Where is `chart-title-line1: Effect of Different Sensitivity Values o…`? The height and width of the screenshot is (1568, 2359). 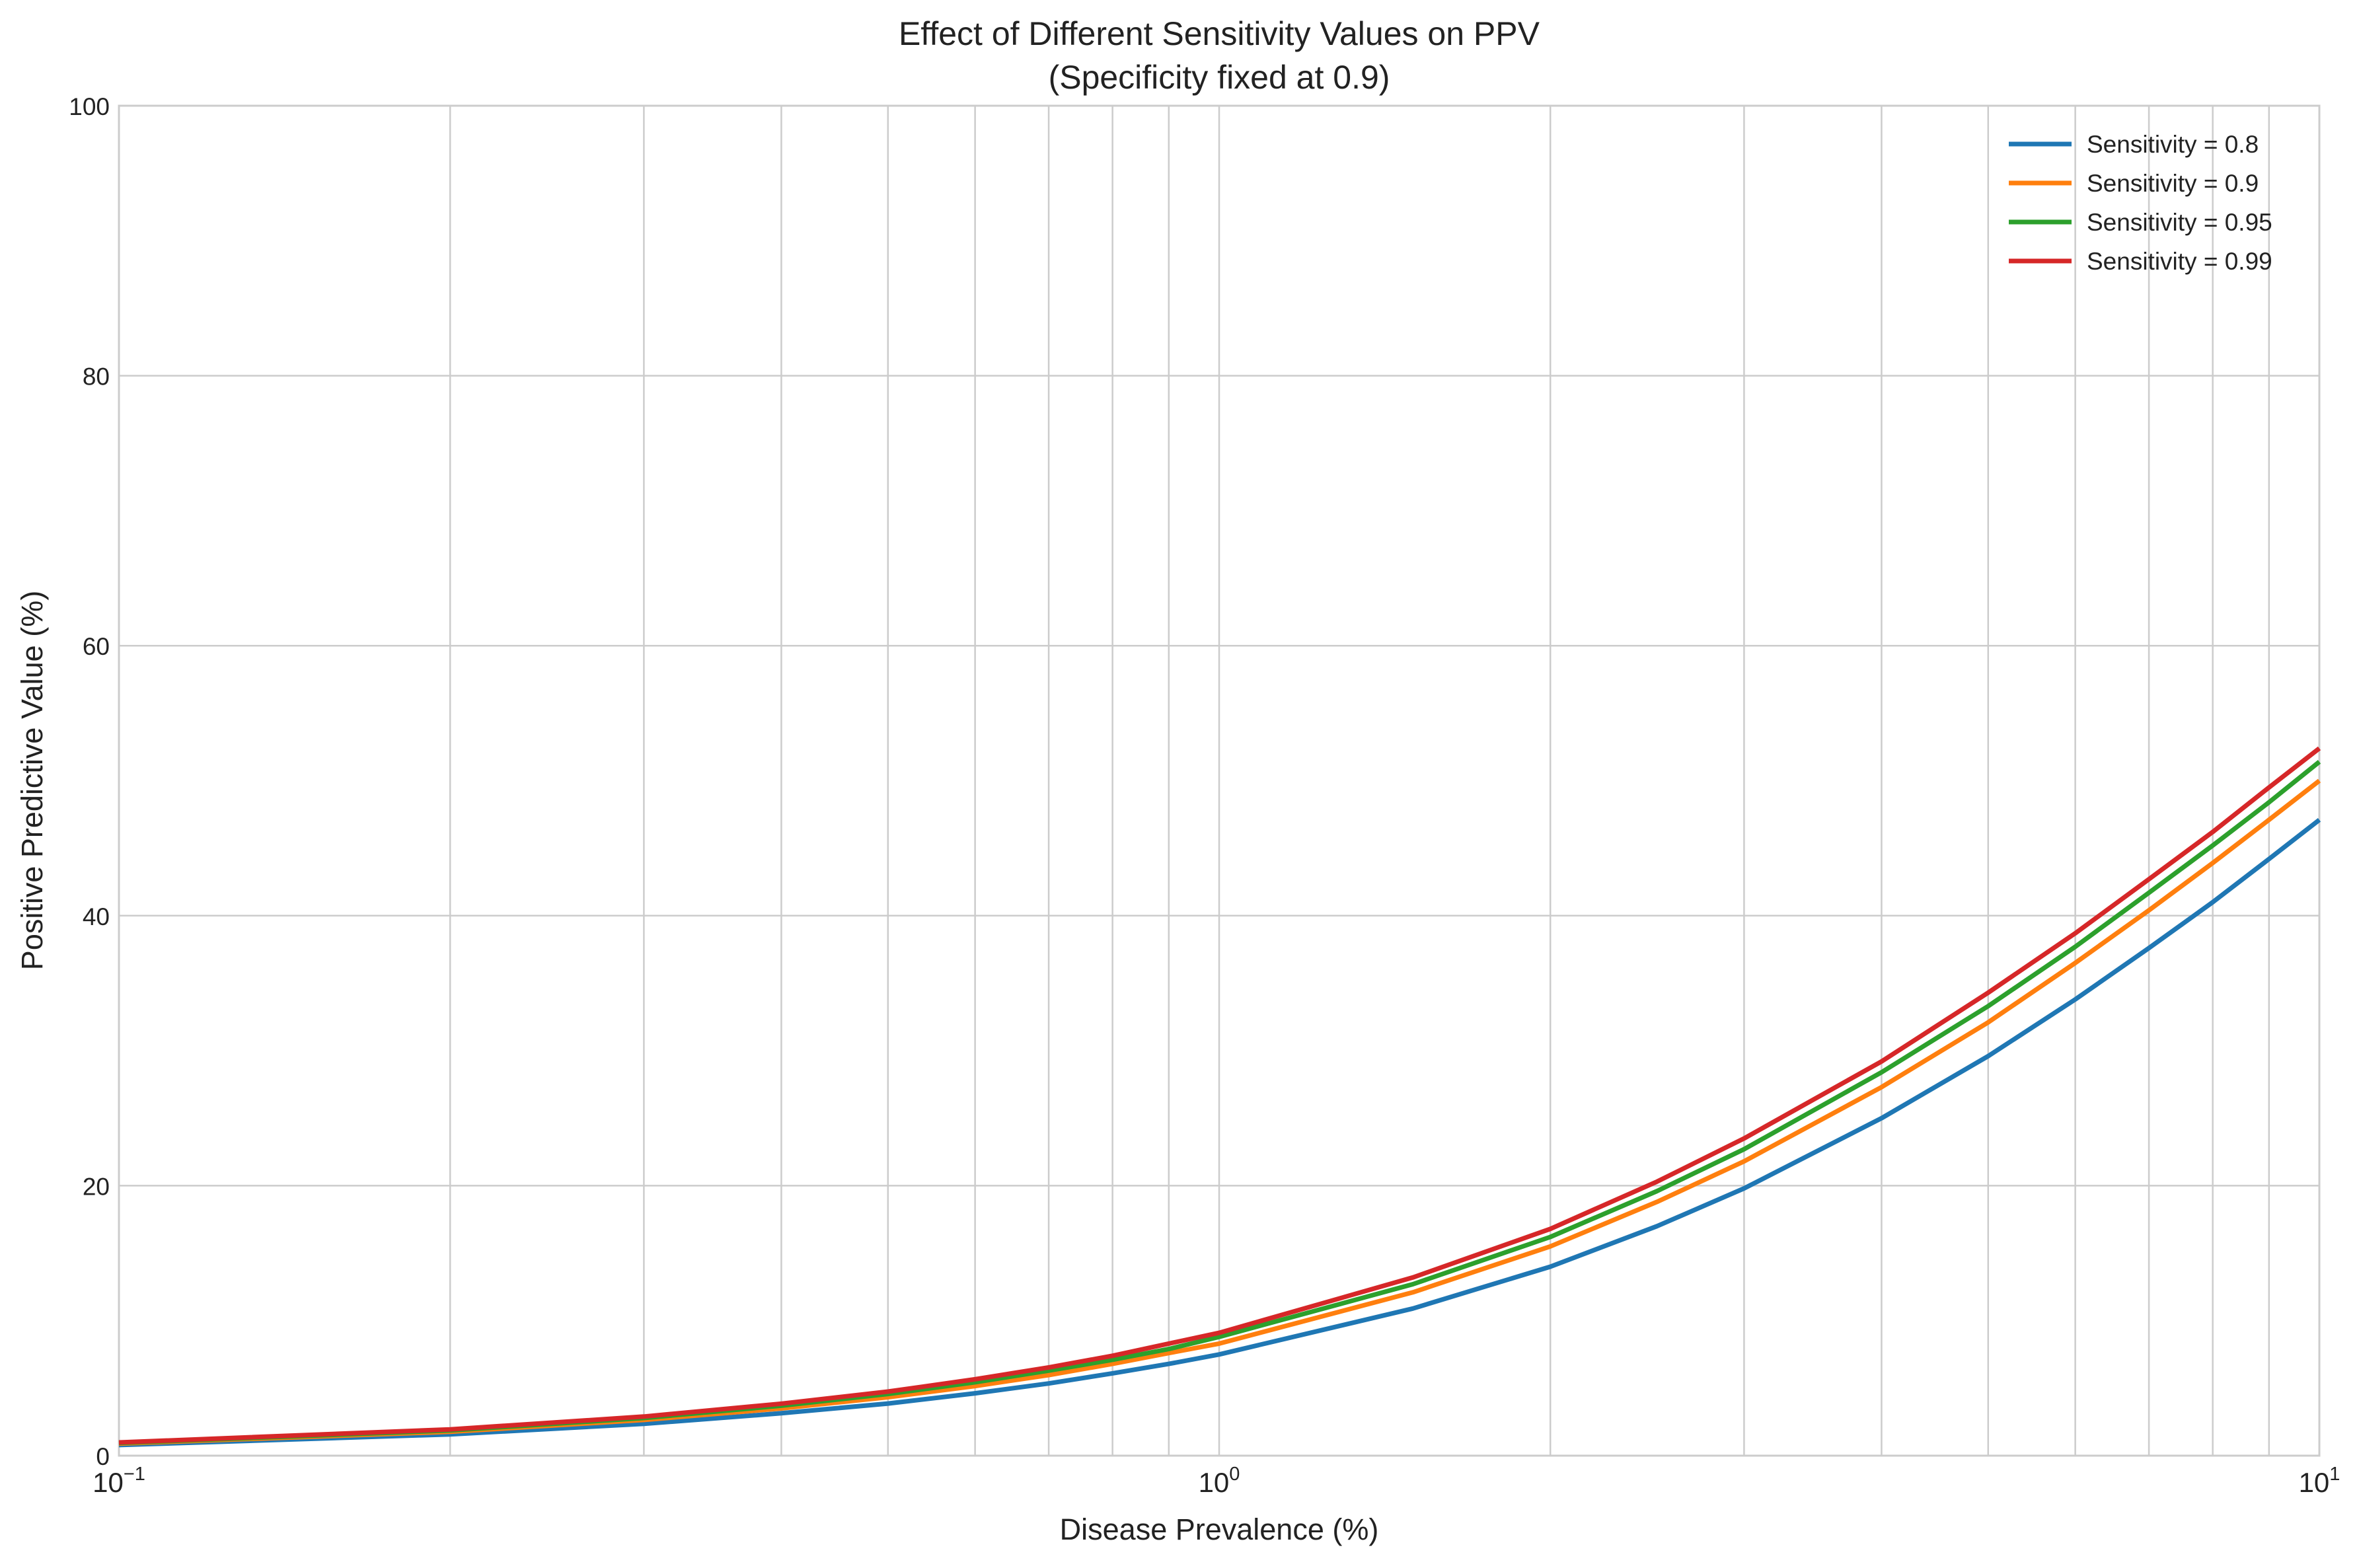
chart-title-line1: Effect of Different Sensitivity Values o… is located at coordinates (1219, 33).